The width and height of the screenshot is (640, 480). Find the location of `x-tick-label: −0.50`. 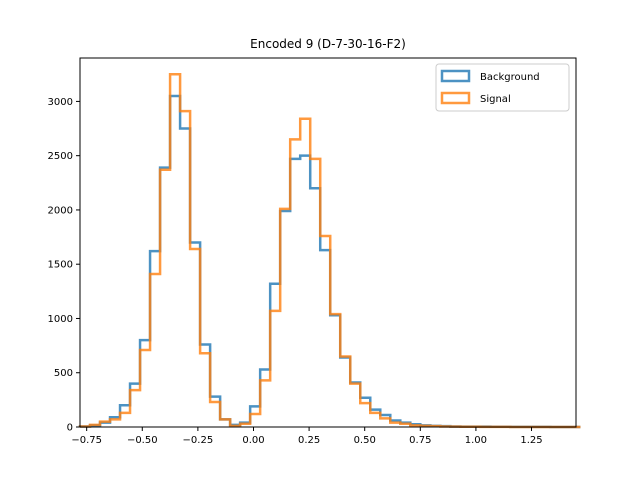

x-tick-label: −0.50 is located at coordinates (142, 440).